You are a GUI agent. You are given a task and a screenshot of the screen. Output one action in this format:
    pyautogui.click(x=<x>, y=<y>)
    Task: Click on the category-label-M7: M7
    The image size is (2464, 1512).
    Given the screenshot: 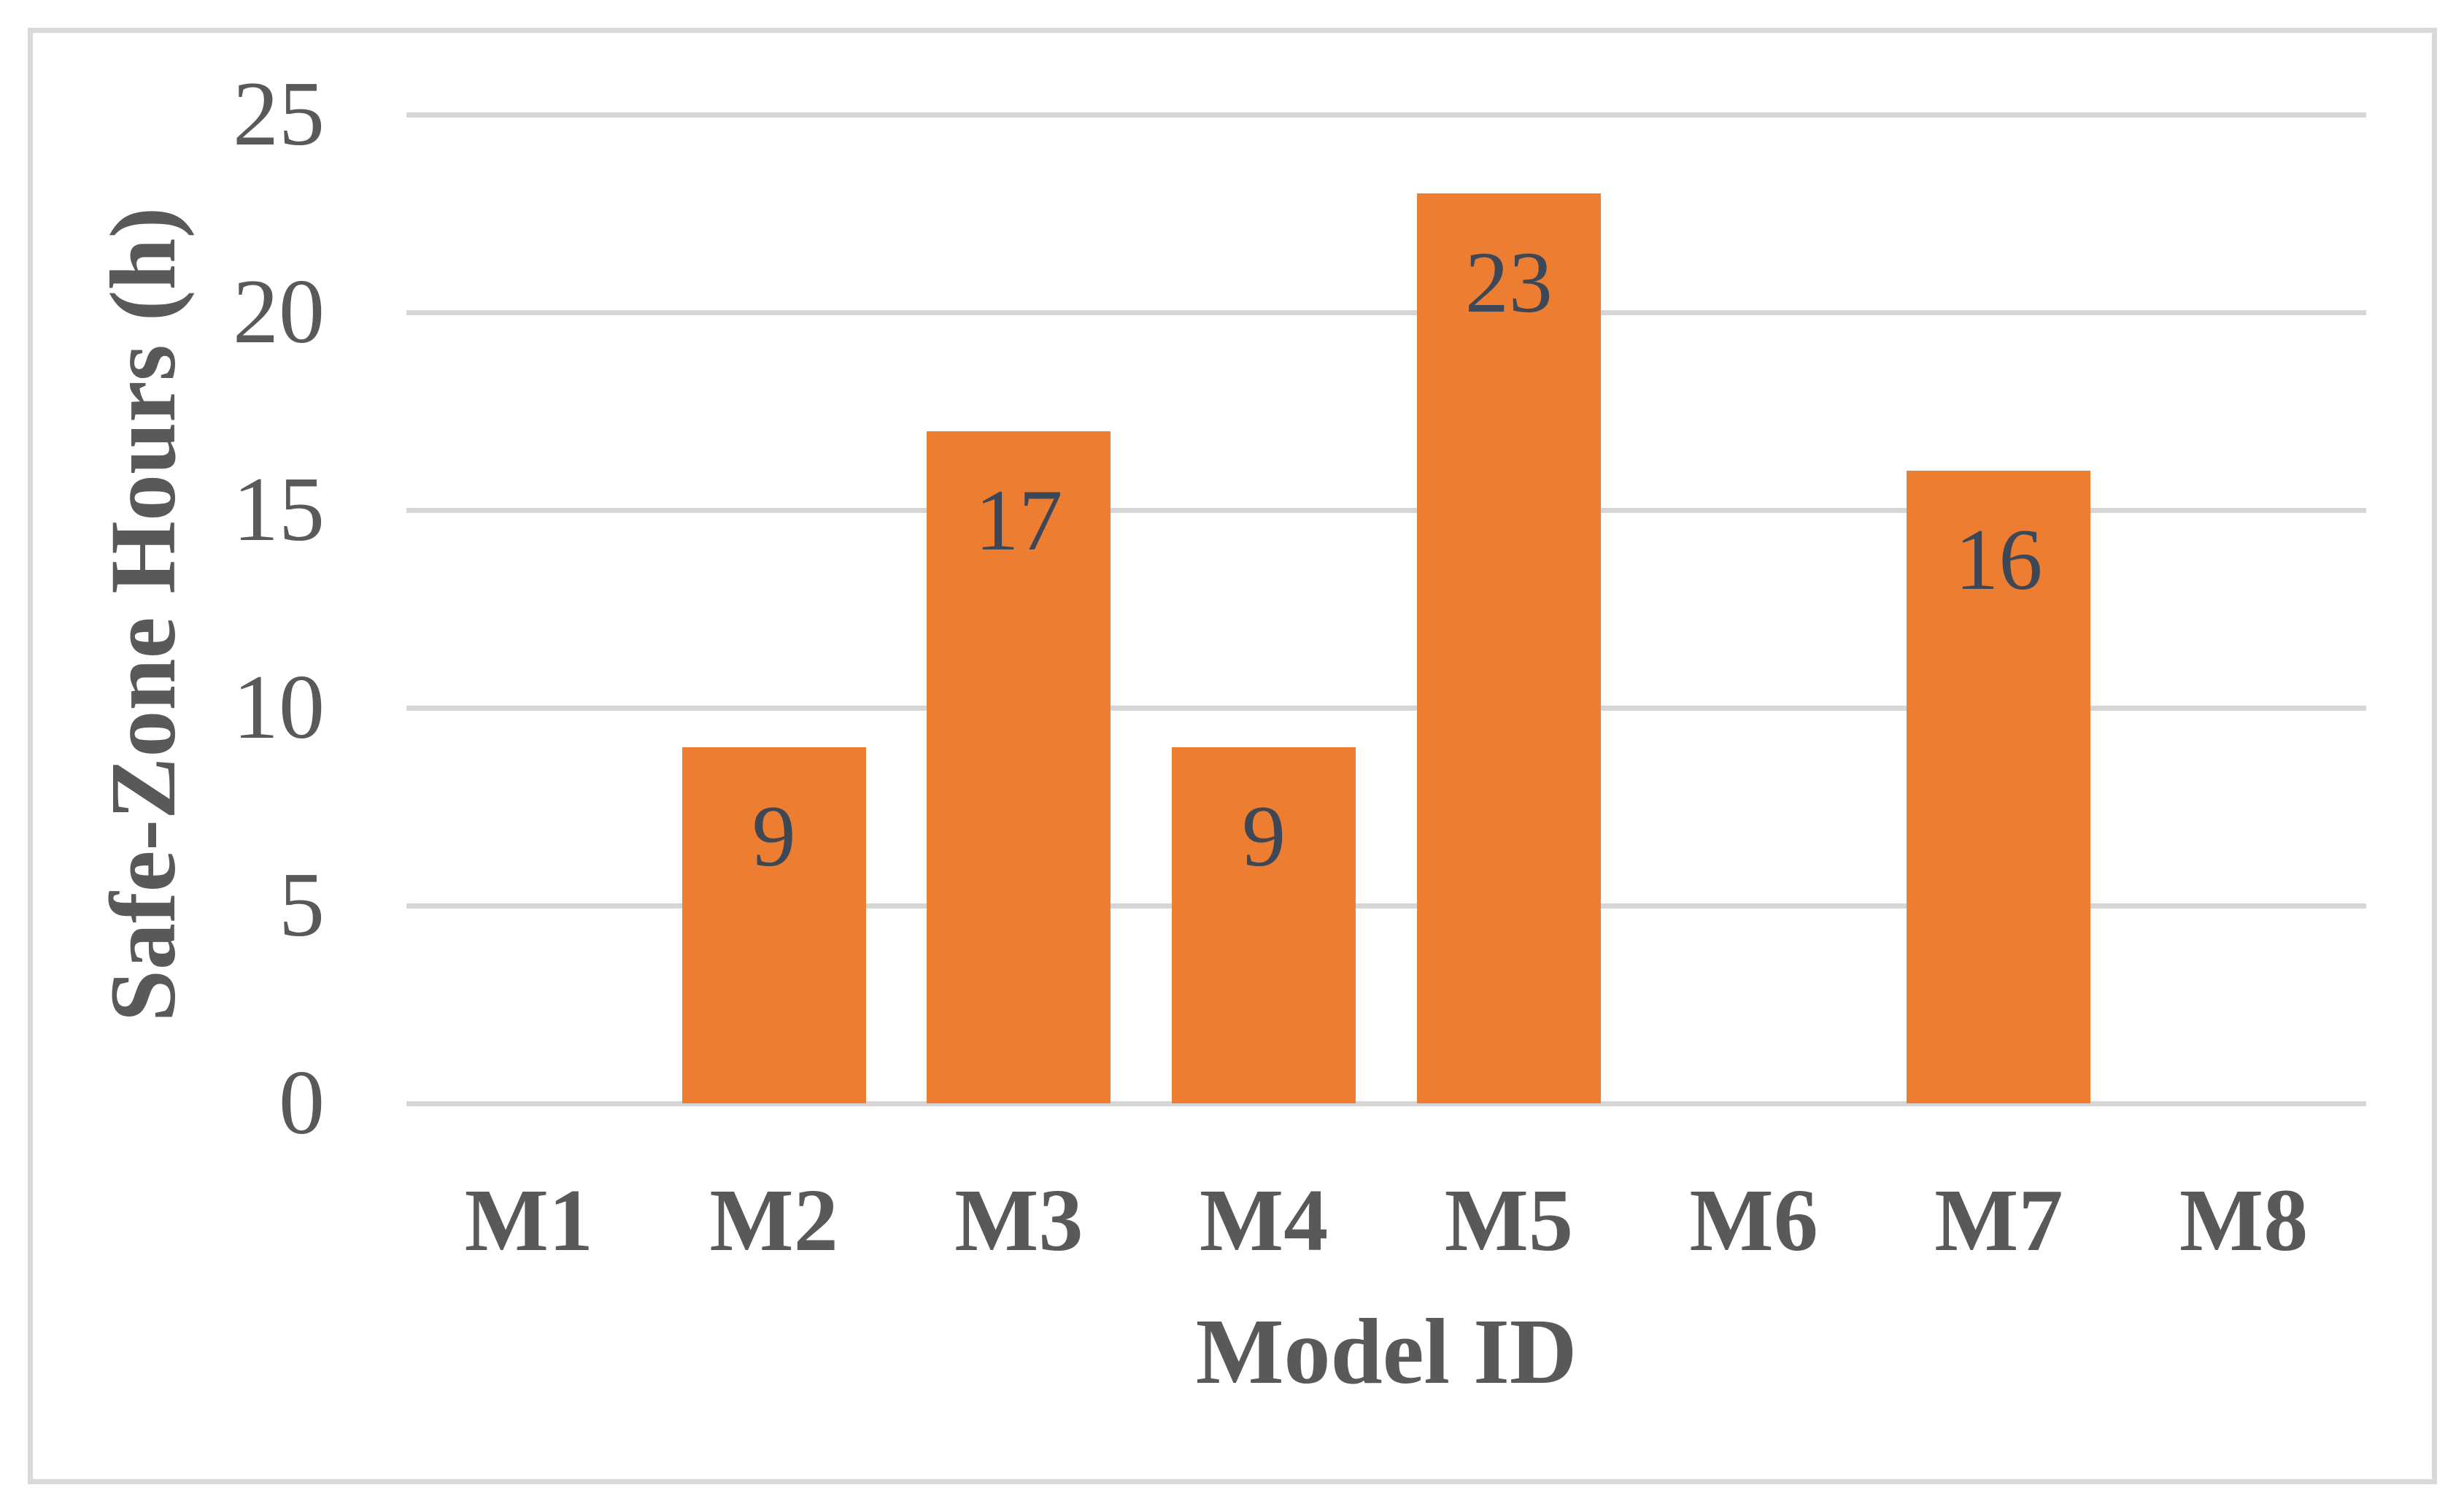 What is the action you would take?
    pyautogui.click(x=1998, y=1220)
    